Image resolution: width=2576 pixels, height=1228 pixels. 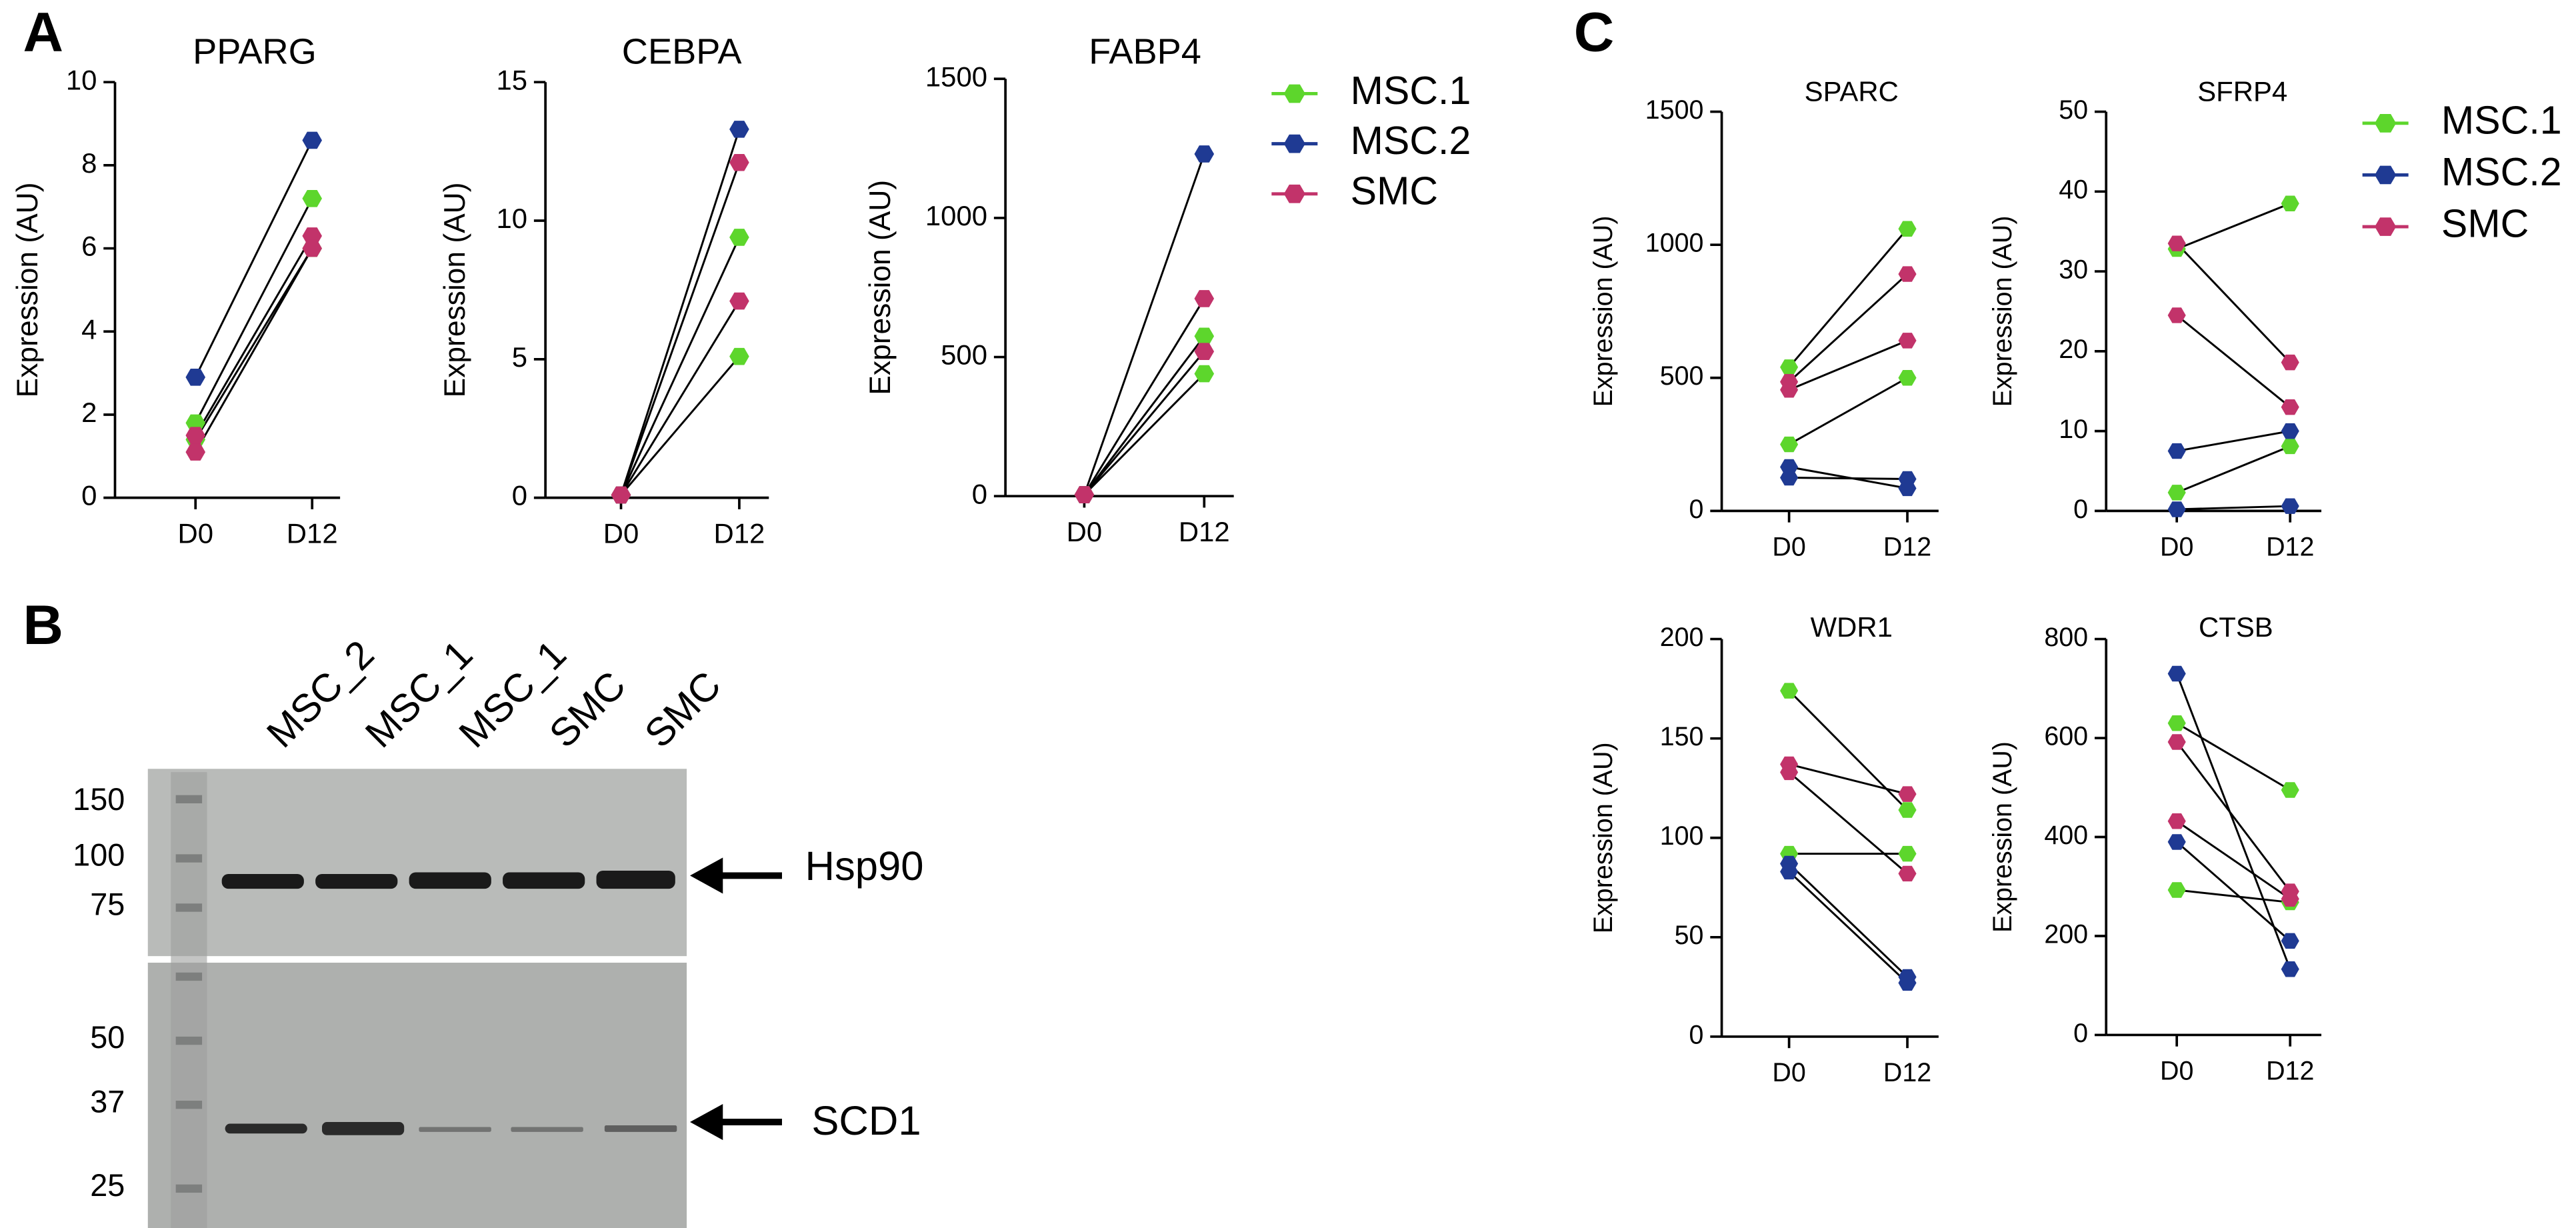 I want to click on ladder-label: 25, so click(x=107, y=1185).